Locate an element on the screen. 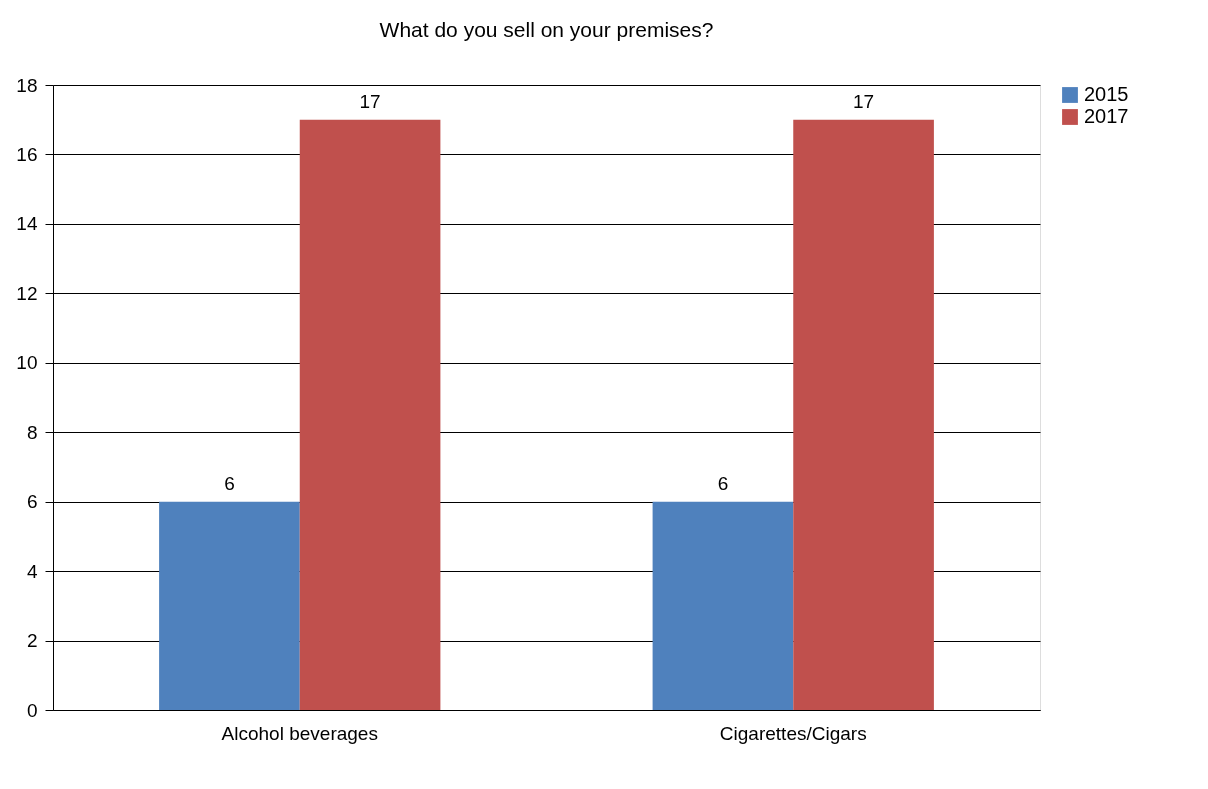 The height and width of the screenshot is (789, 1208). legend-label: 2017 is located at coordinates (1106, 116).